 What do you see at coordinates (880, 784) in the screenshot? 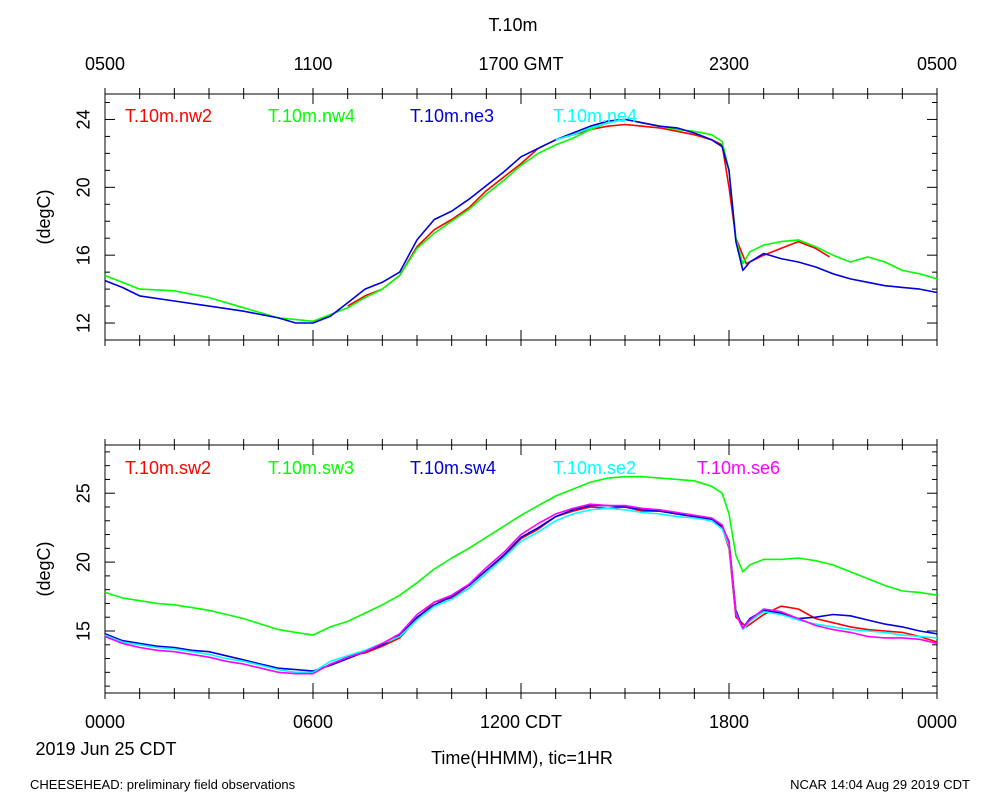
I see `footer-right-note: NCAR 14:04 Aug 29 2019 CDT` at bounding box center [880, 784].